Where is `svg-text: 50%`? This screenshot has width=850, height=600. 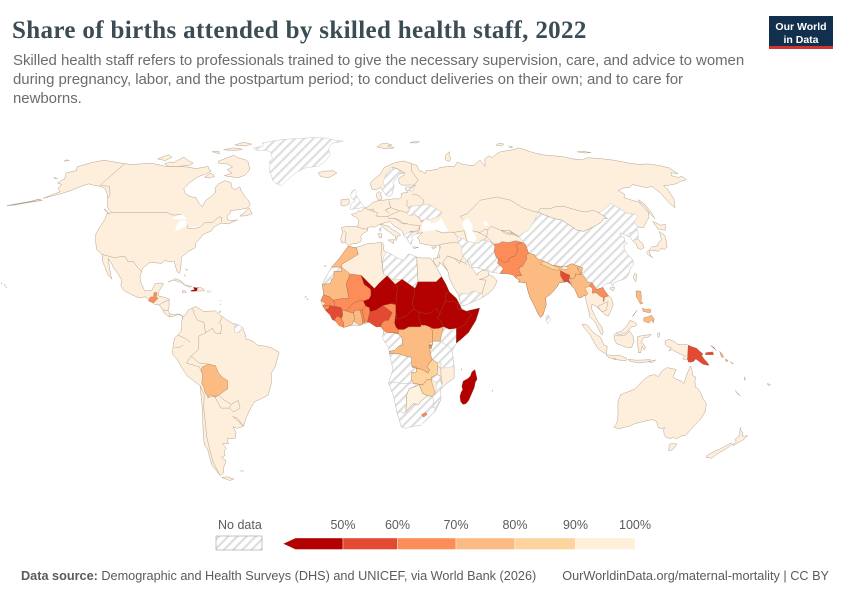 svg-text: 50% is located at coordinates (342, 525).